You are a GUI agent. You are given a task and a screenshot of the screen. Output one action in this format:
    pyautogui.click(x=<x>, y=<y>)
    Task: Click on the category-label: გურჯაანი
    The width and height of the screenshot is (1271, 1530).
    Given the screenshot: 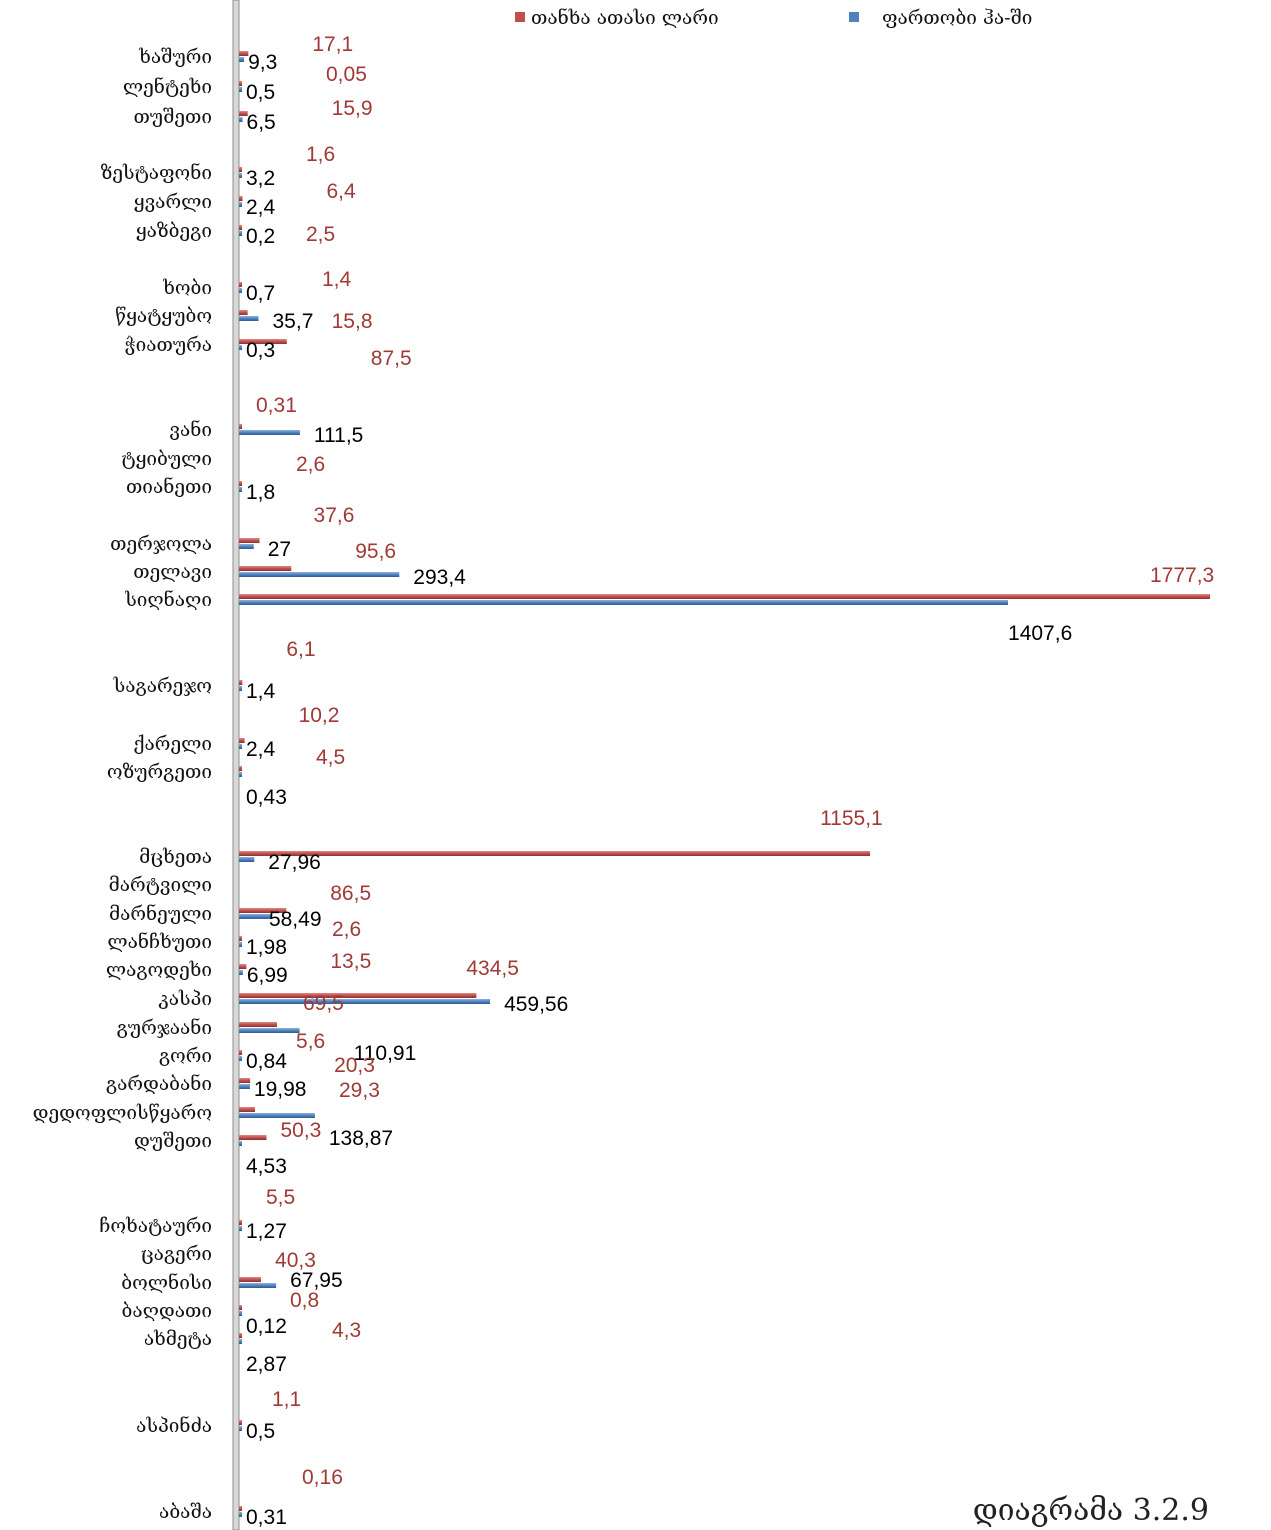 What is the action you would take?
    pyautogui.click(x=164, y=1028)
    